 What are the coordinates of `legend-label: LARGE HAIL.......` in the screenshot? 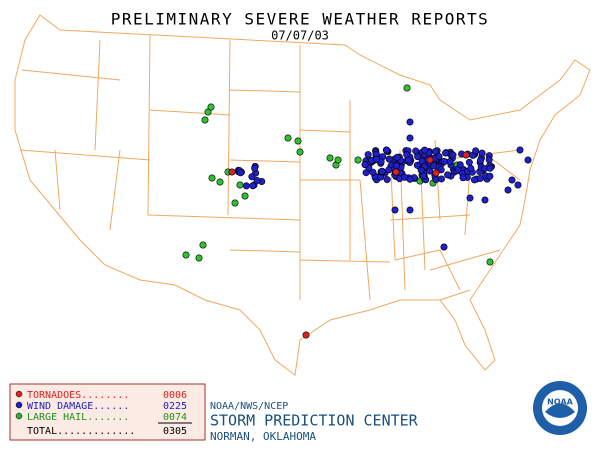 It's located at (78, 417).